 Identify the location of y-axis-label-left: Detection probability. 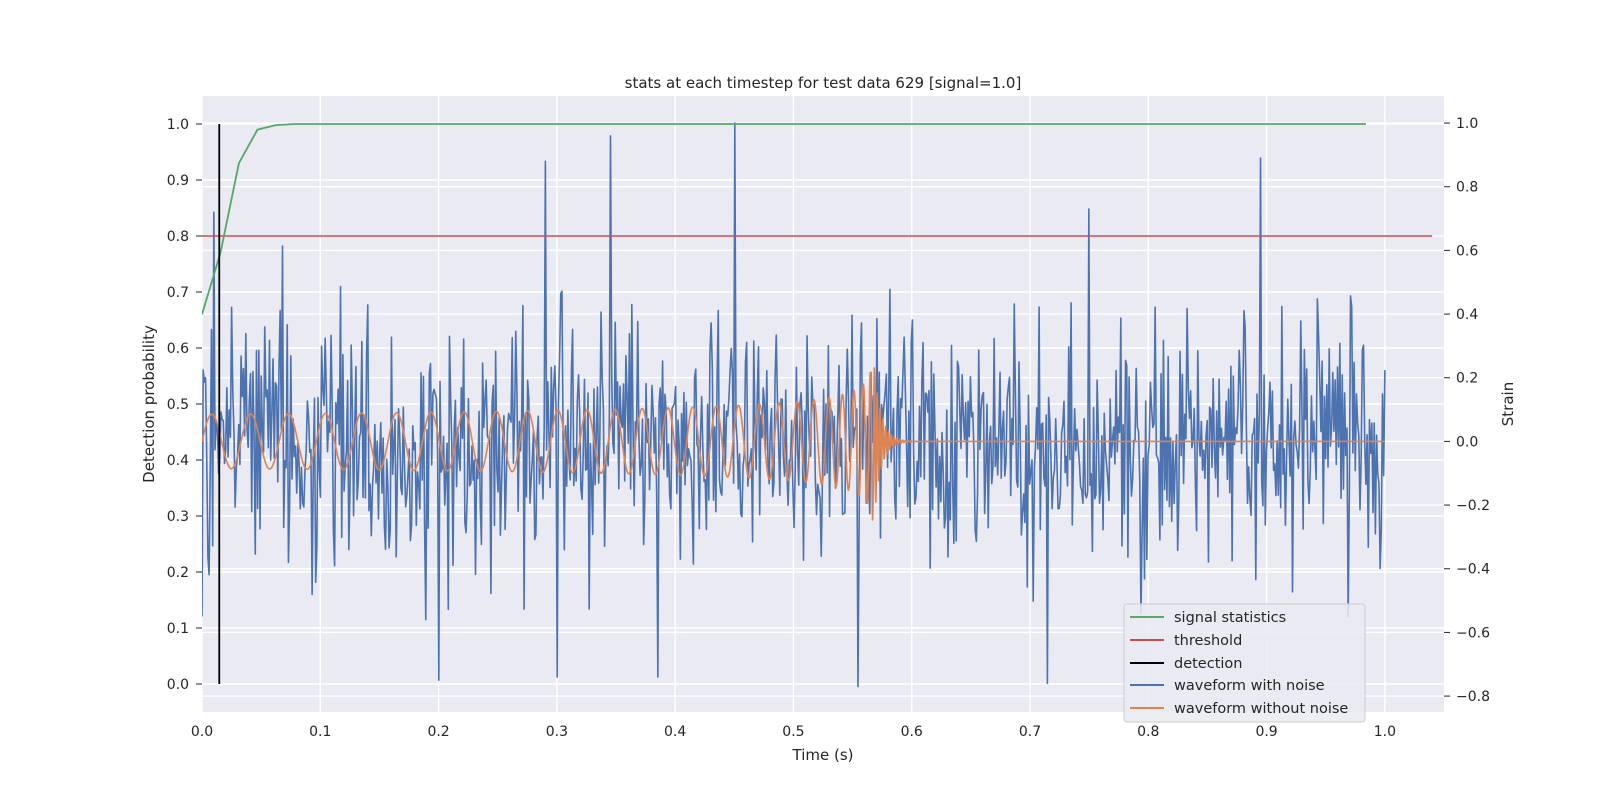
(149, 404).